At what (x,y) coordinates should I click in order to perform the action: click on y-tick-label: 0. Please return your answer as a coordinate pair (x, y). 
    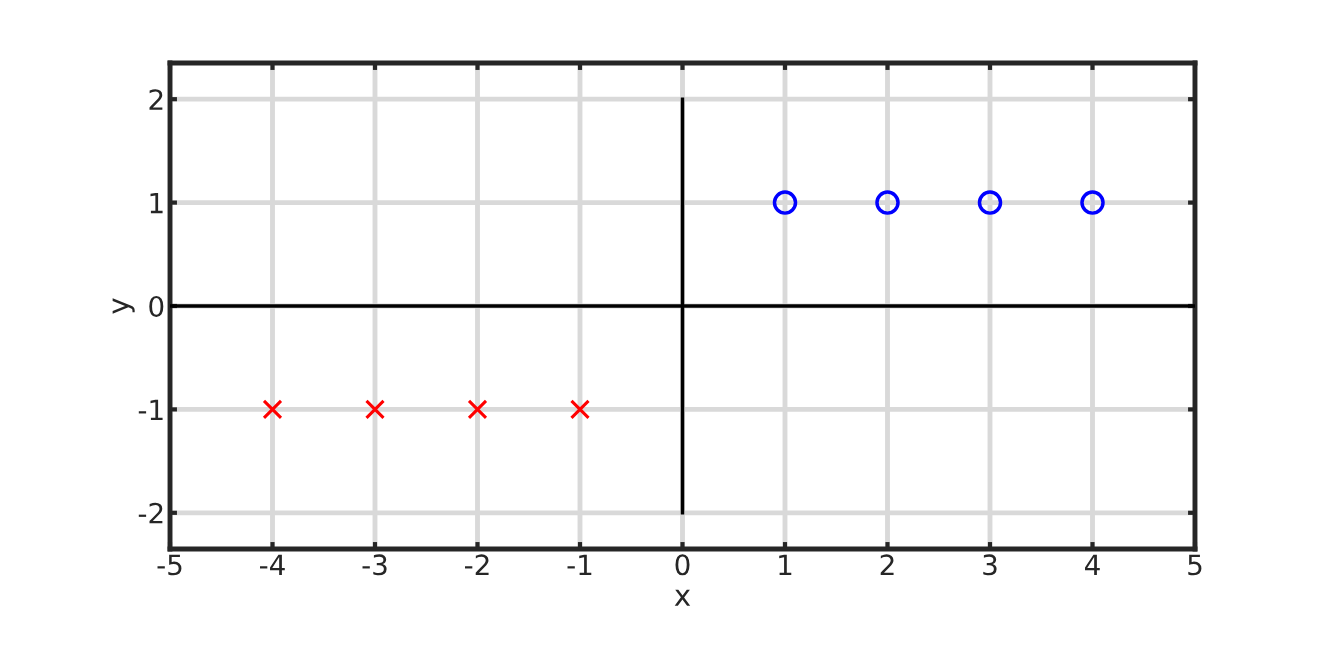
    Looking at the image, I should click on (156, 306).